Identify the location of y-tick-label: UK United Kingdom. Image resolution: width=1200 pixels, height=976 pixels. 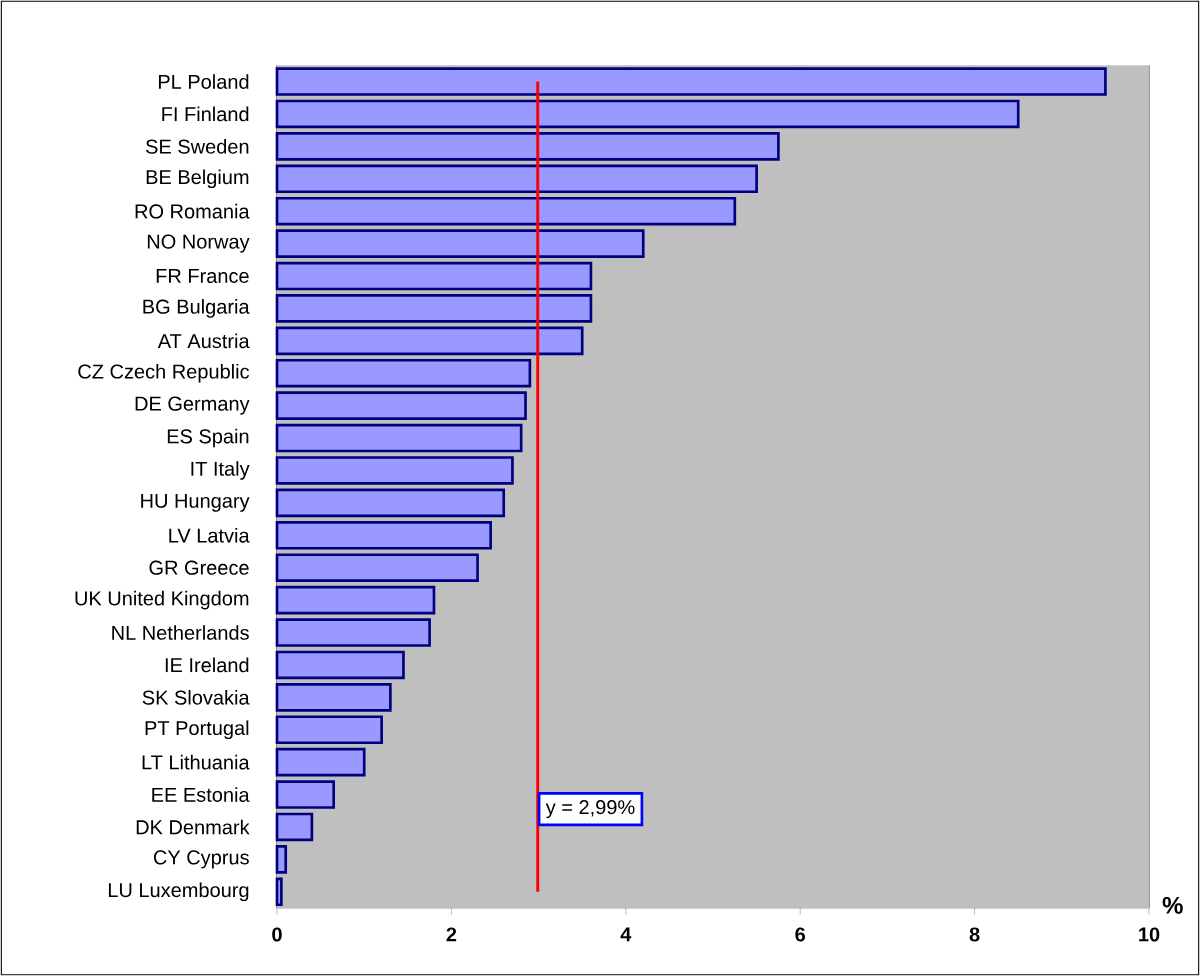
(162, 600).